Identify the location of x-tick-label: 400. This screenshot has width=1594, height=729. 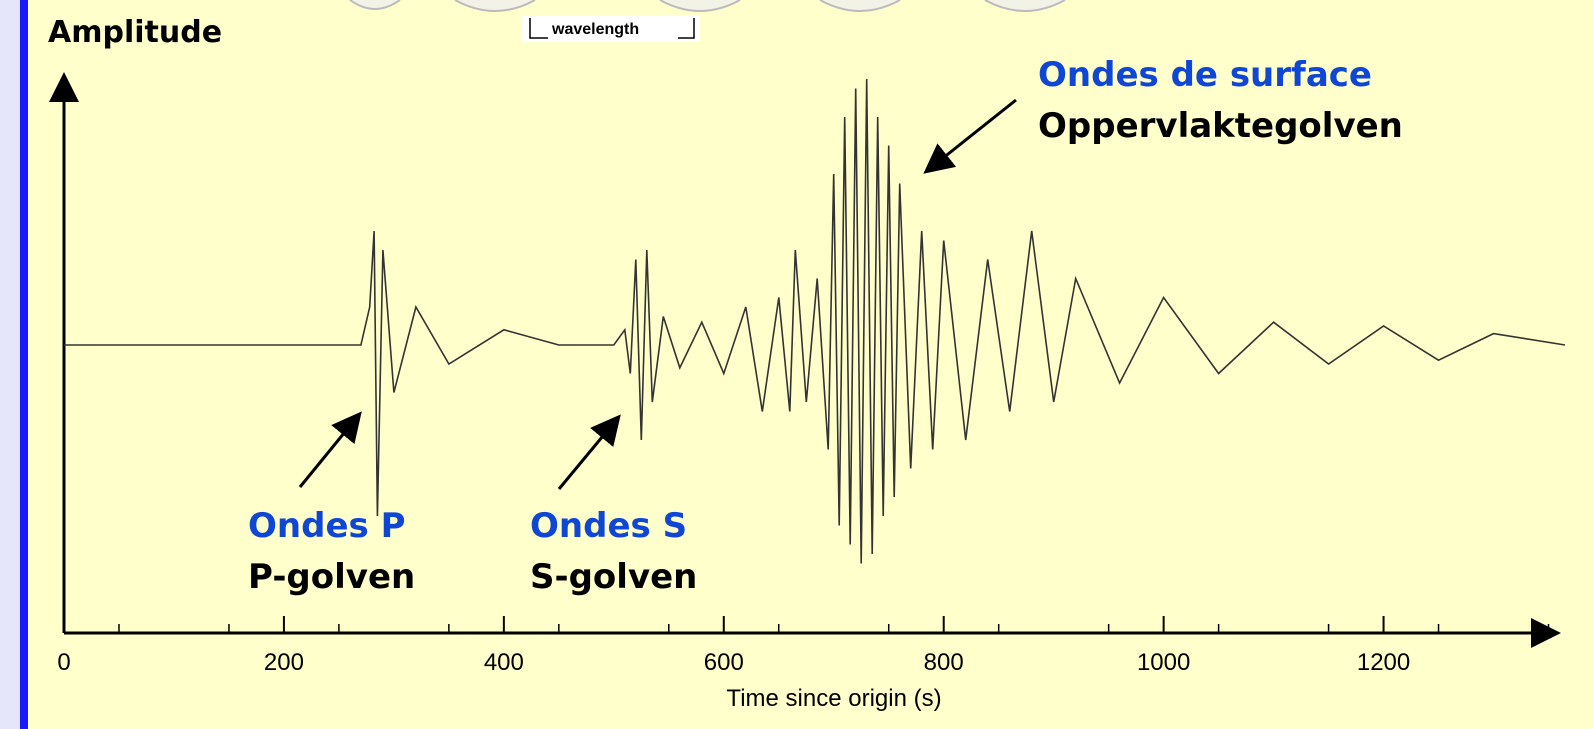
(504, 662).